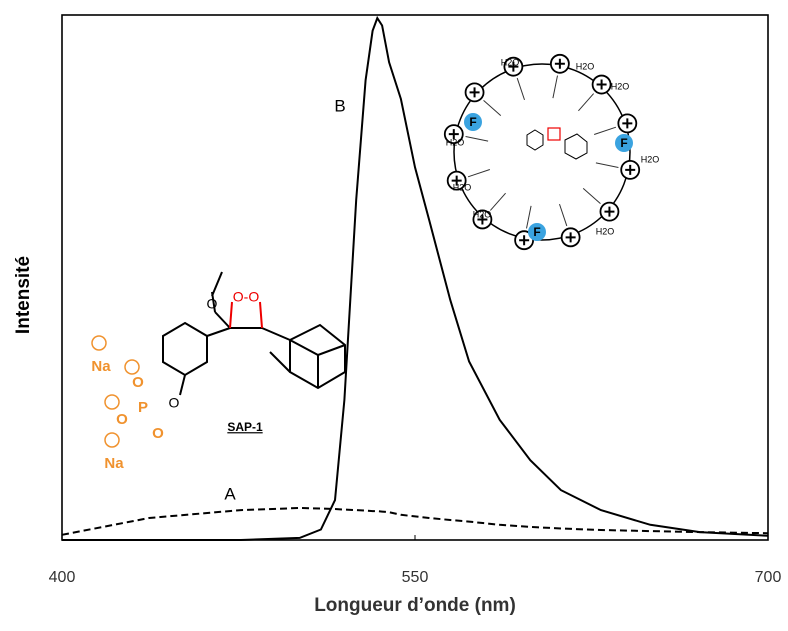 This screenshot has height=631, width=788. I want to click on micelle-shell, so click(542, 152).